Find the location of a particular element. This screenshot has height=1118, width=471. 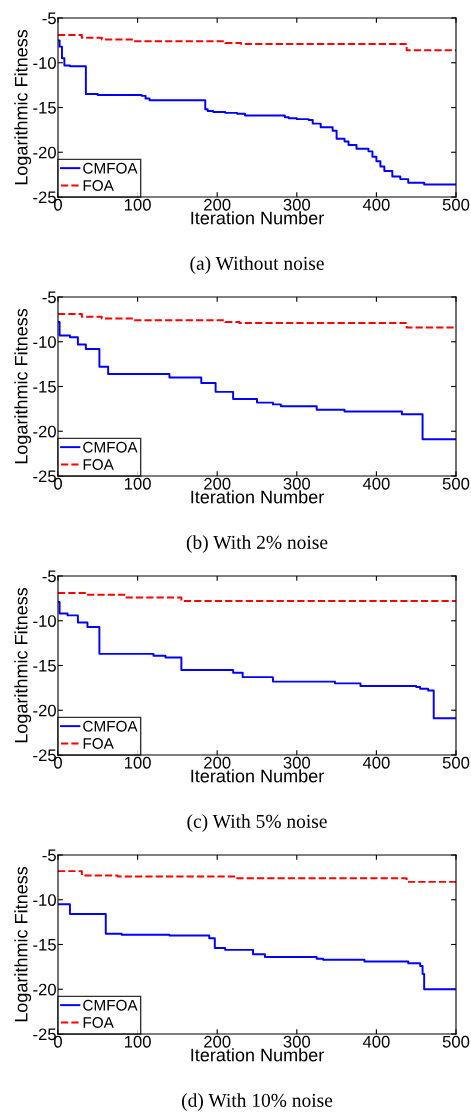

text: (d) With 10% noise is located at coordinates (257, 1102).